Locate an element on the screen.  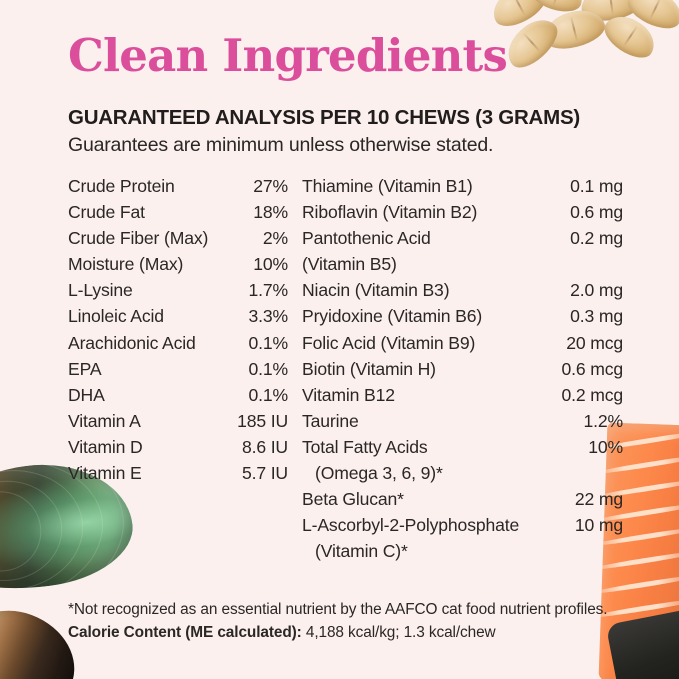
nutrient-value: 18% is located at coordinates (270, 212).